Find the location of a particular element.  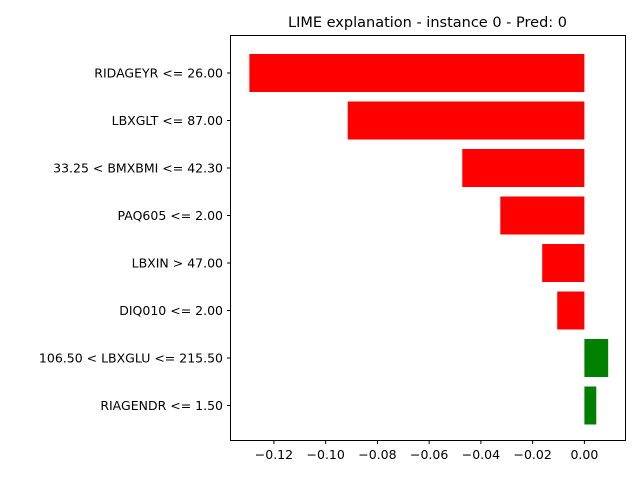

y-tick-label: RIAGENDR <= 1.50 is located at coordinates (161, 405).